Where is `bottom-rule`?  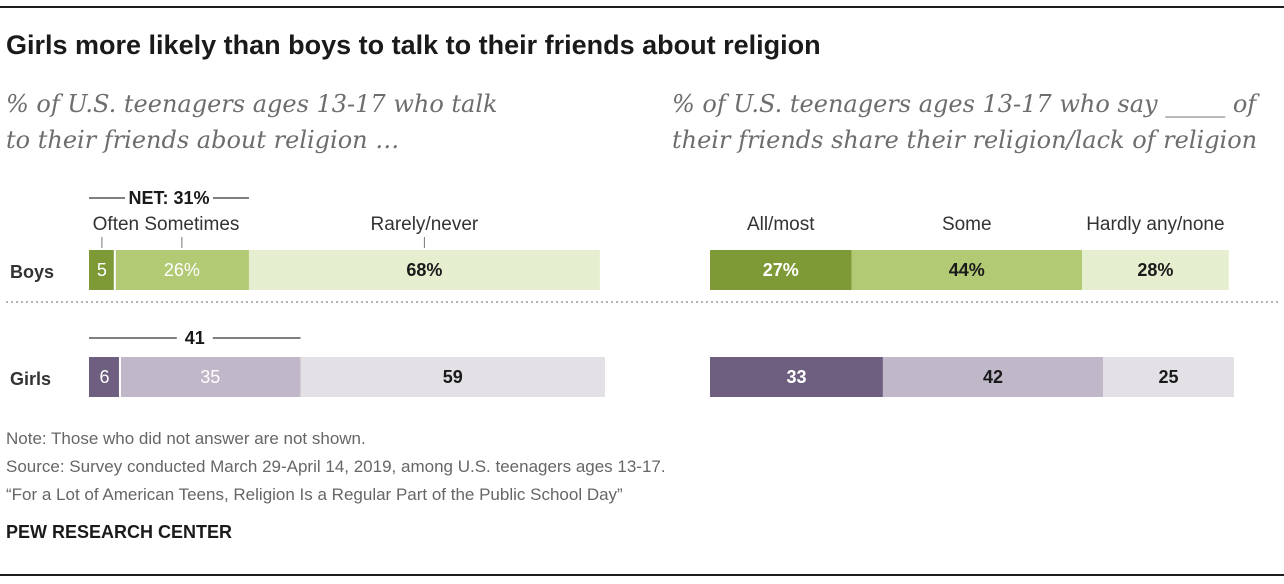 bottom-rule is located at coordinates (642, 575).